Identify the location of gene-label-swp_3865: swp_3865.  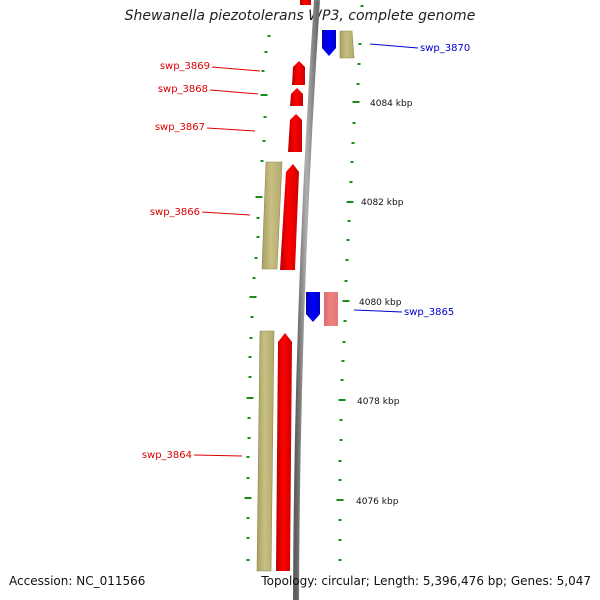
(429, 312).